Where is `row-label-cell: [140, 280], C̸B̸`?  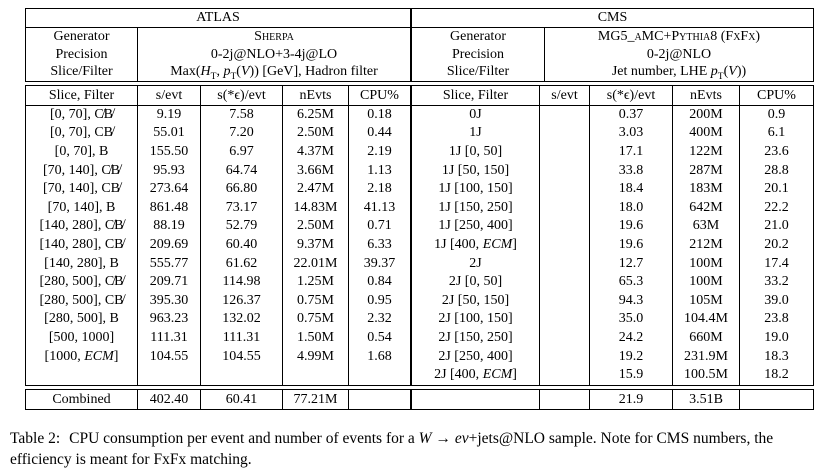
row-label-cell: [140, 280], C̸B̸ is located at coordinates (81, 226).